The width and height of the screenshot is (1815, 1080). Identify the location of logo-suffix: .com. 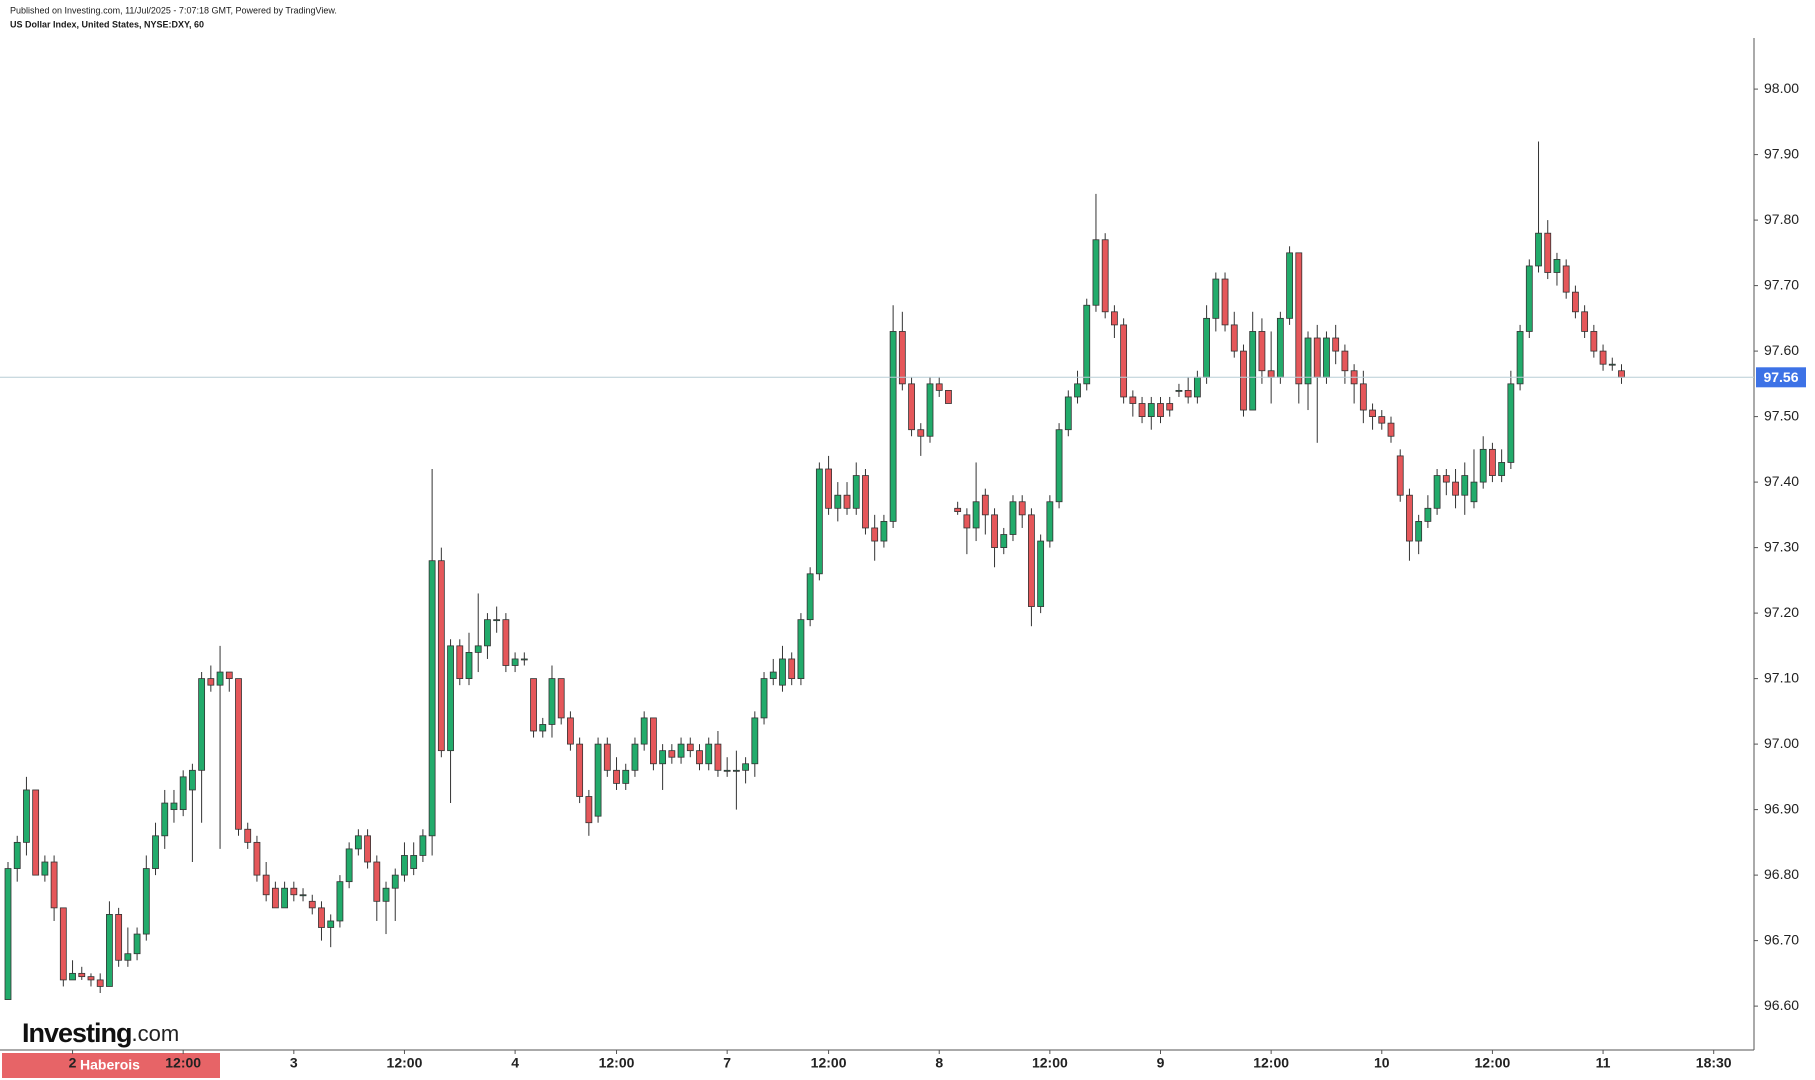
(156, 1033).